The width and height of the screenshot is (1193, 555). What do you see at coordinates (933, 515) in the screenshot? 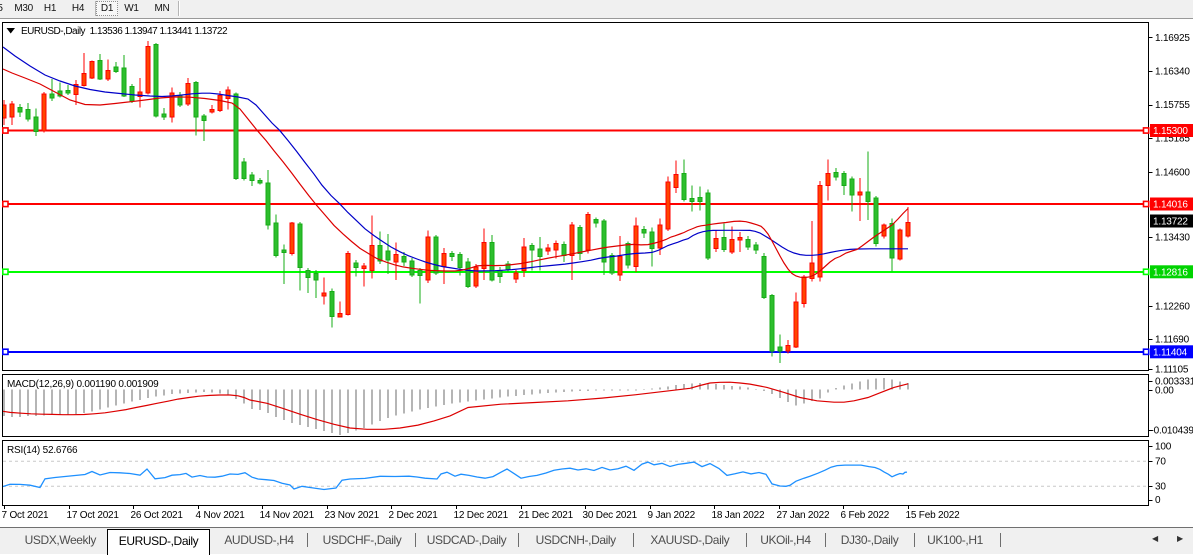
I see `svg-text: 15 Feb 2022` at bounding box center [933, 515].